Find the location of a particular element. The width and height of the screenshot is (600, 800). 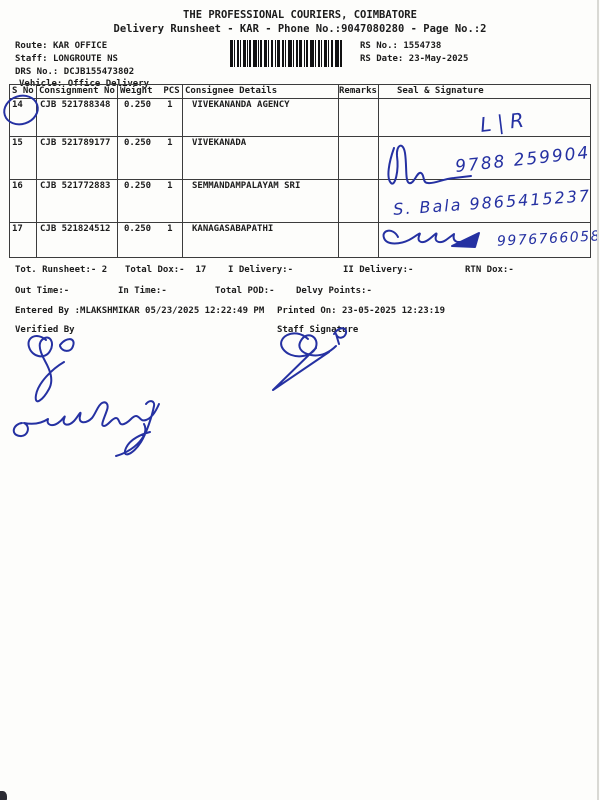

rs-no-label: RS No.: is located at coordinates (379, 46).